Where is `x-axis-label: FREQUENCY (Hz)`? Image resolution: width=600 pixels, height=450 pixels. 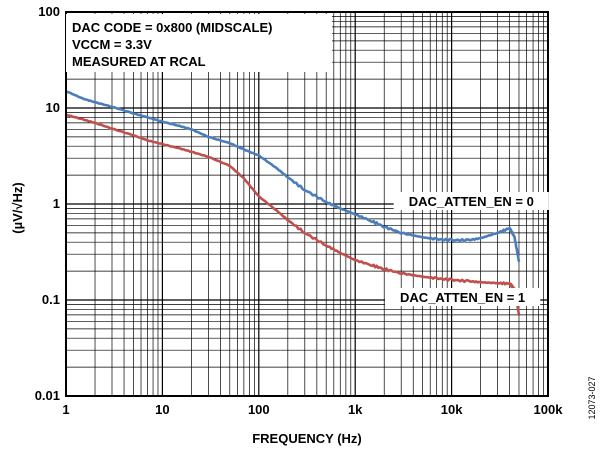
x-axis-label: FREQUENCY (Hz) is located at coordinates (307, 438).